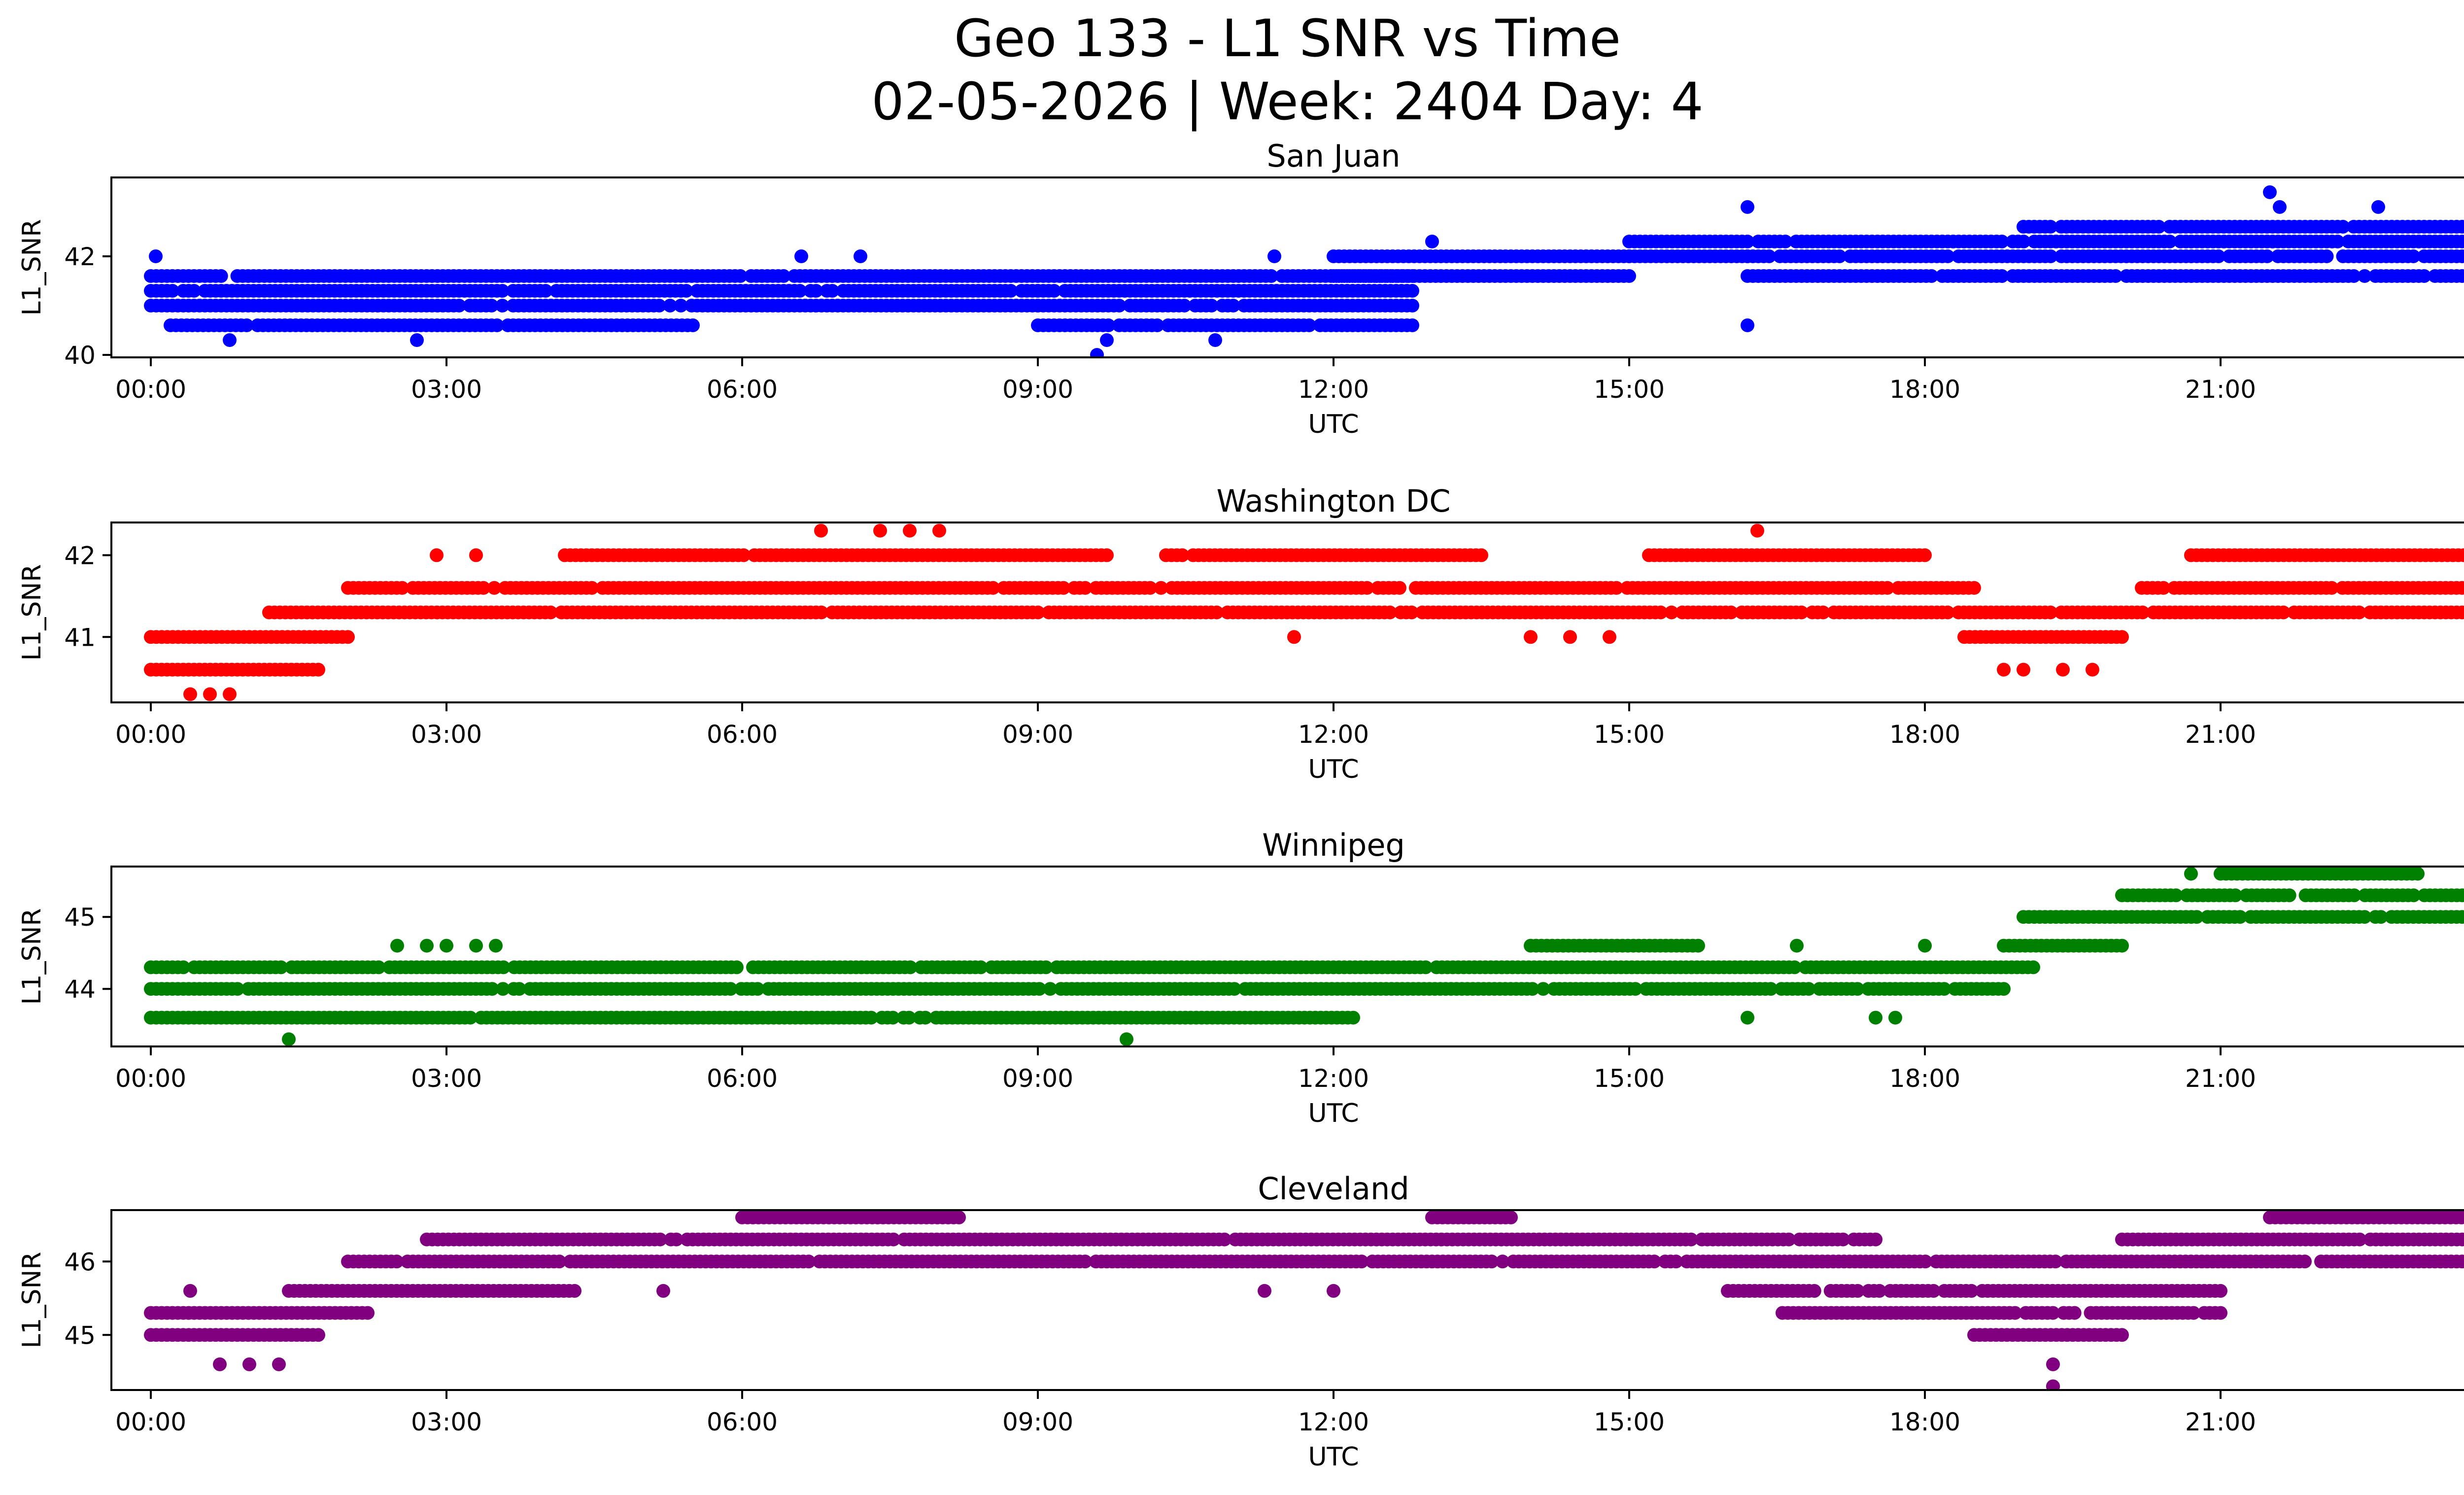  I want to click on x-tick-label: 18:00, so click(1924, 389).